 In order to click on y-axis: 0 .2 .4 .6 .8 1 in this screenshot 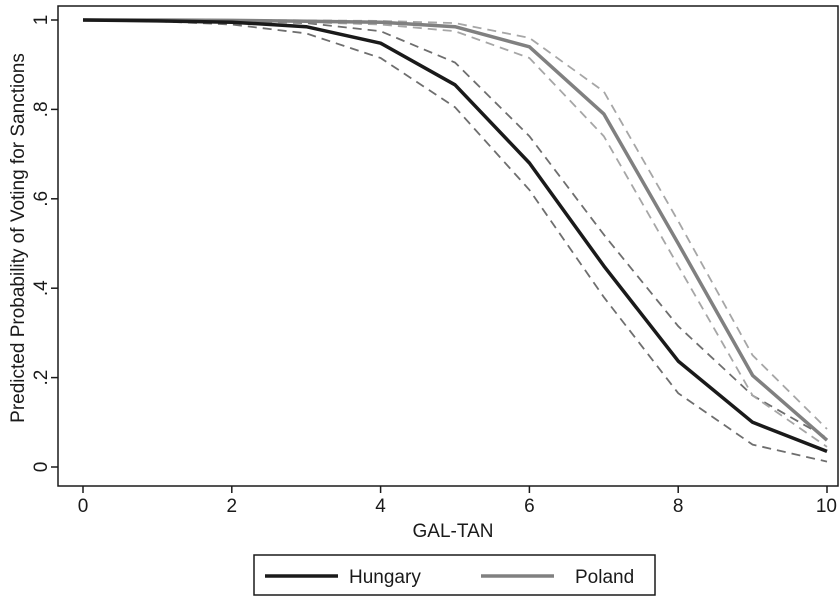, I will do `click(44, 244)`.